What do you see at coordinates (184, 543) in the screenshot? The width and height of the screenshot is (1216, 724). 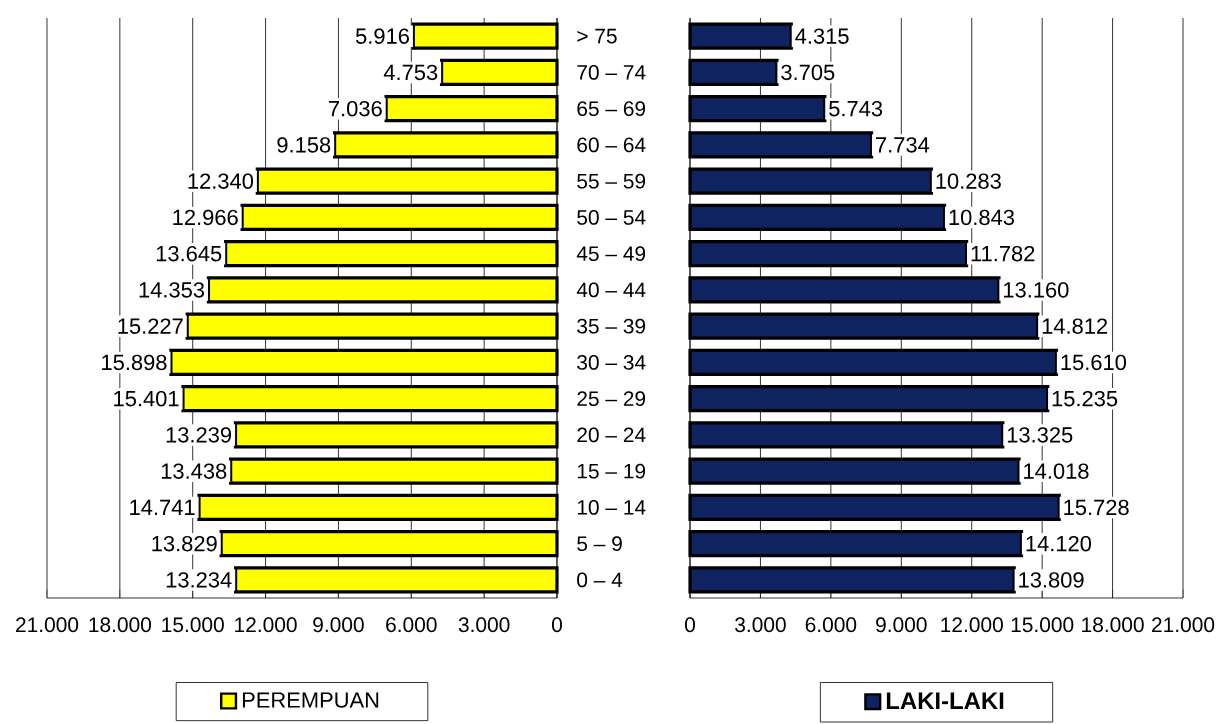 I see `data-label: 13.829` at bounding box center [184, 543].